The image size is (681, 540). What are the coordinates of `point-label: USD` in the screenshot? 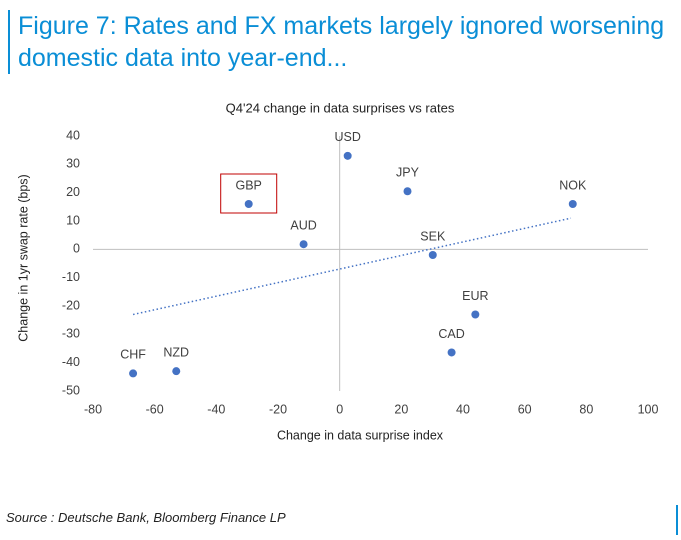 It's located at (347, 137).